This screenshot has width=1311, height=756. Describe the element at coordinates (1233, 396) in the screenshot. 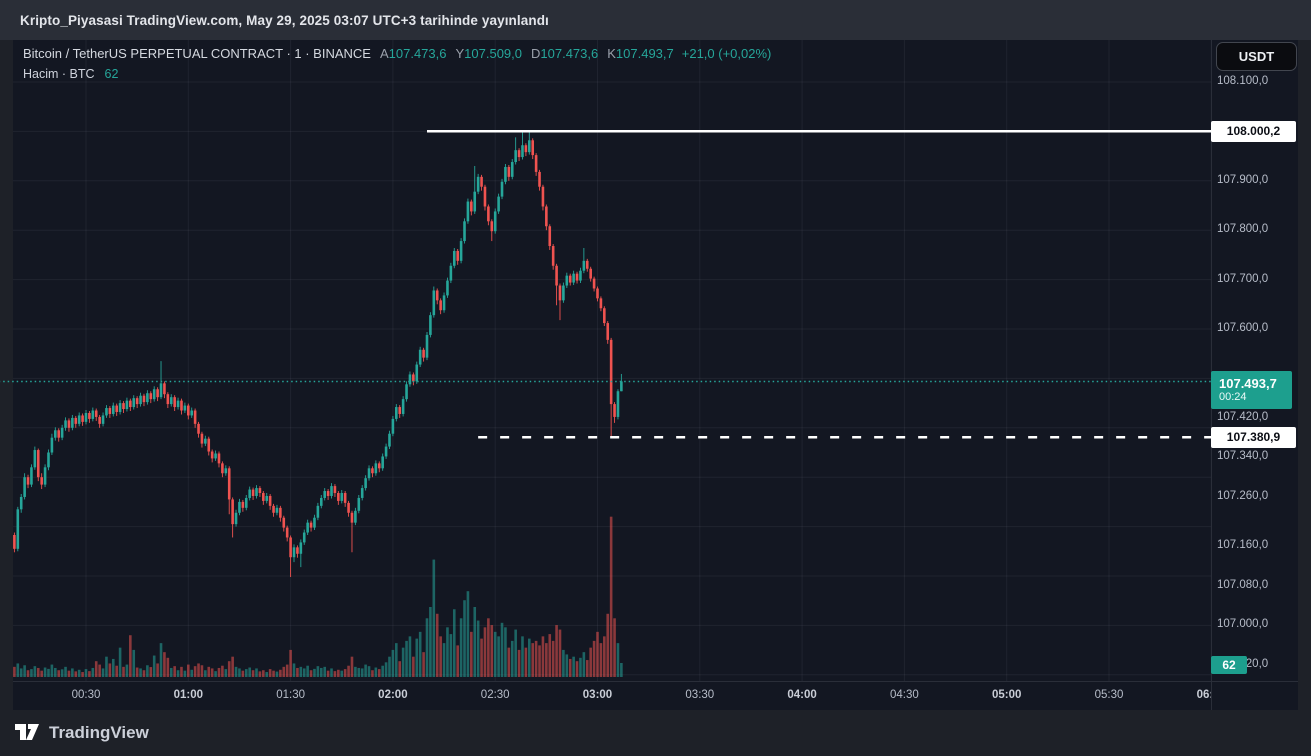

I see `bar-countdown: 00:24` at that location.